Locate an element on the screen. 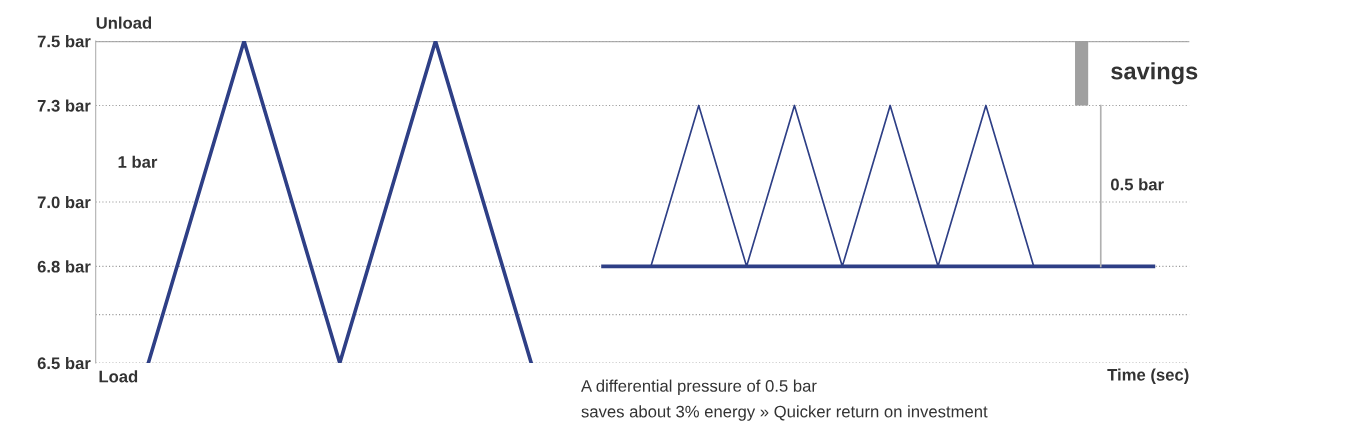 Image resolution: width=1367 pixels, height=428 pixels. text: saves about 3% energy » Quicker return on investment is located at coordinates (784, 413).